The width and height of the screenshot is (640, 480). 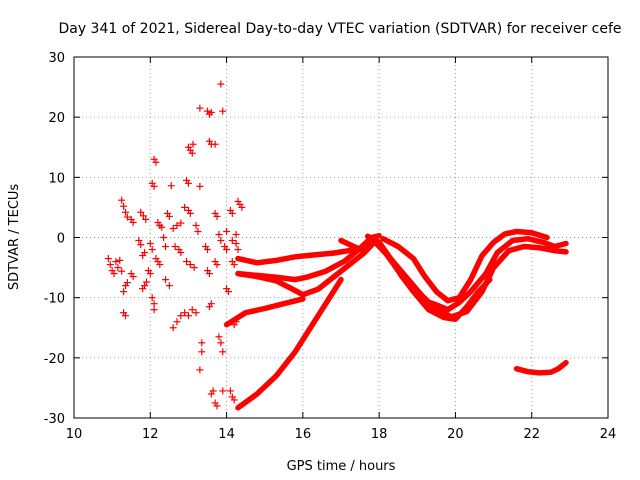 I want to click on series-track-h, so click(x=430, y=279).